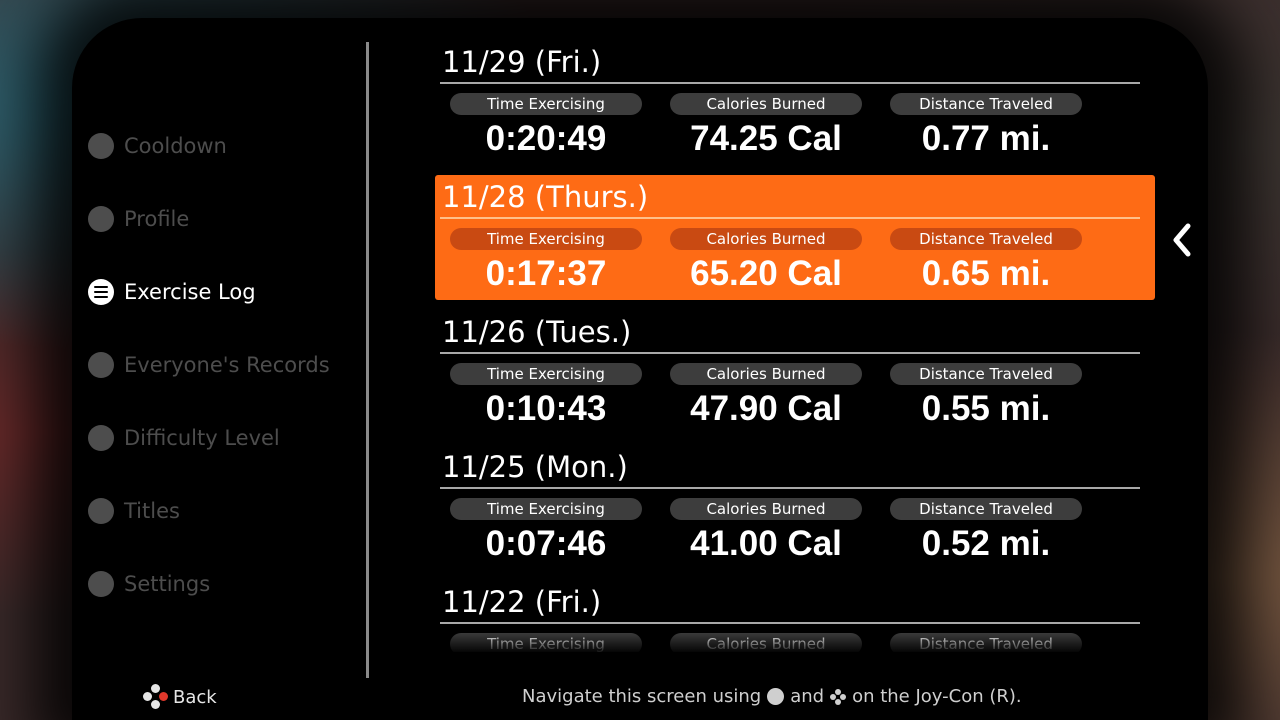 The width and height of the screenshot is (1280, 720). I want to click on stat-value: 0:17:37, so click(546, 273).